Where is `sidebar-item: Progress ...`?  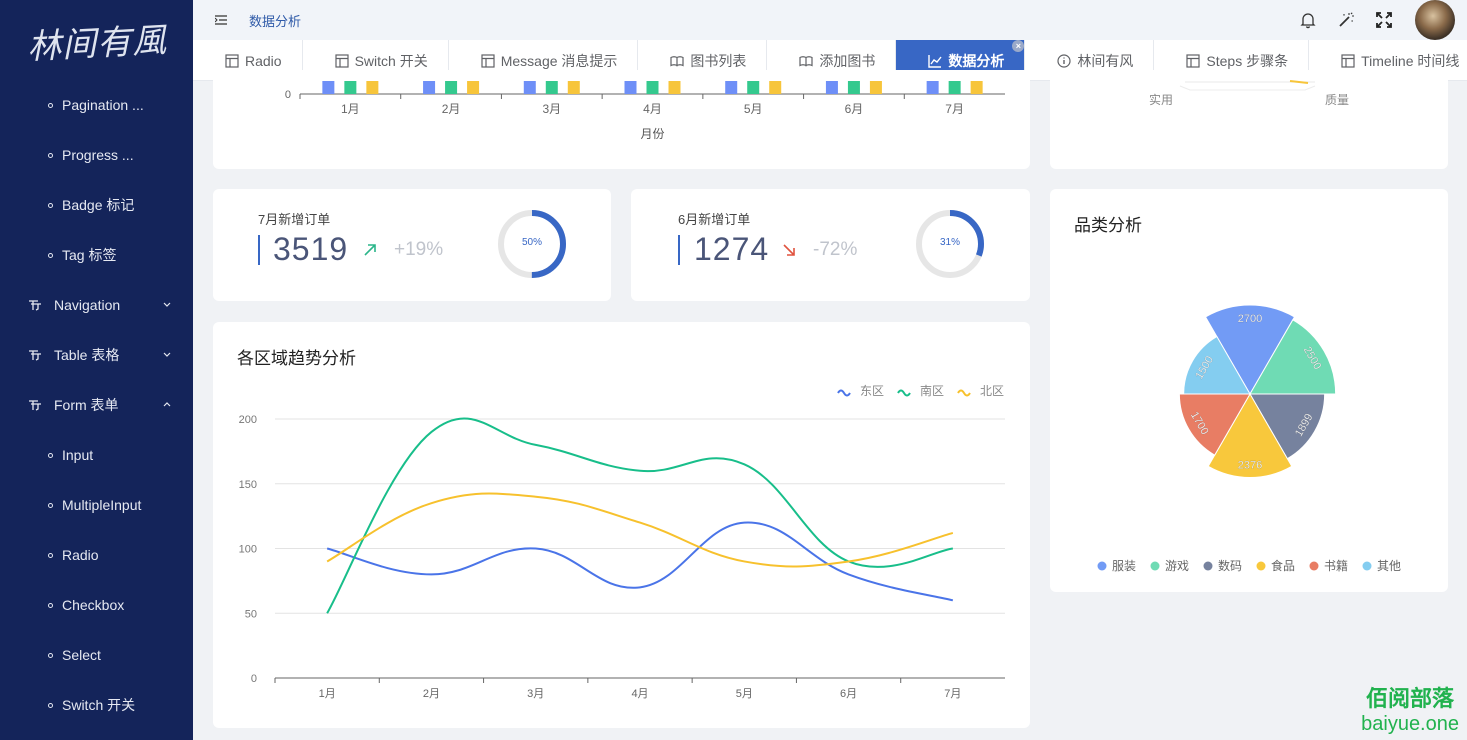 sidebar-item: Progress ... is located at coordinates (96, 155).